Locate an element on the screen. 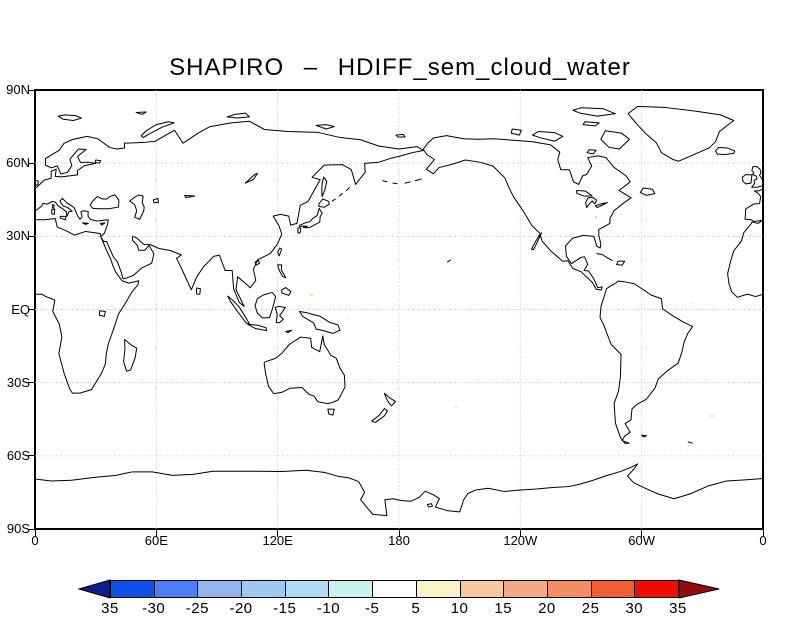  lat-label: 90N is located at coordinates (18, 89).